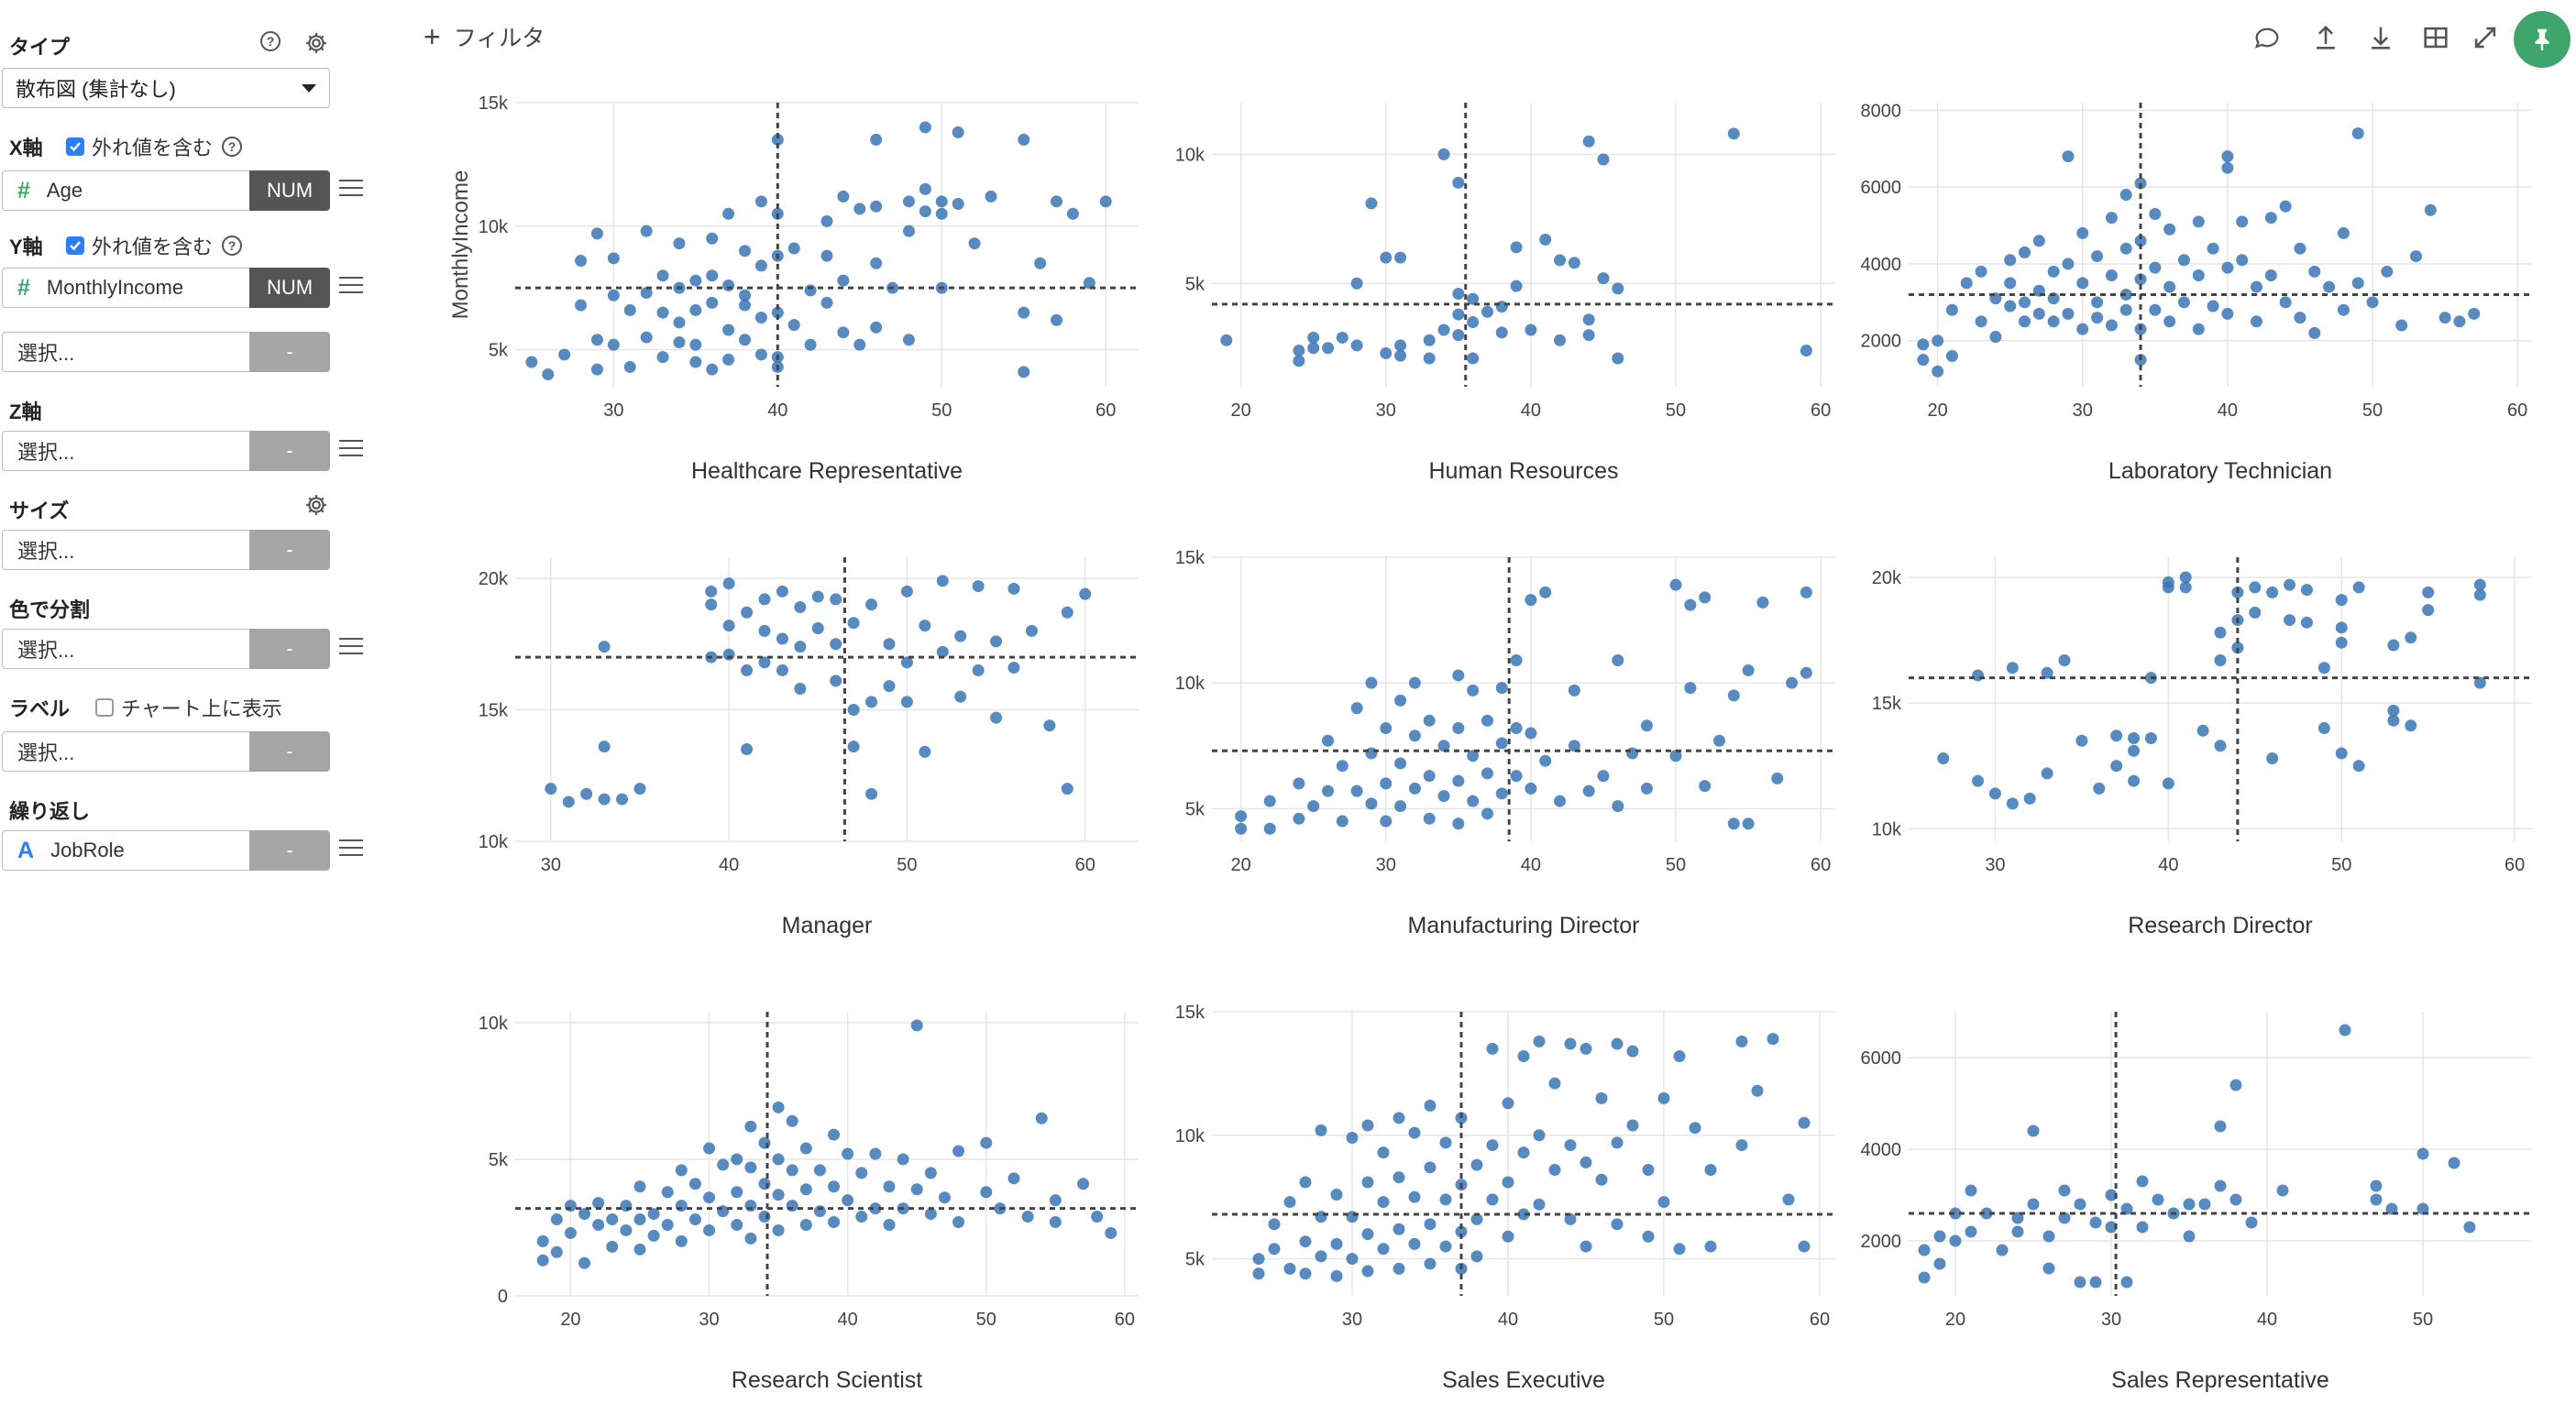  What do you see at coordinates (2485, 37) in the screenshot?
I see `expand-icon` at bounding box center [2485, 37].